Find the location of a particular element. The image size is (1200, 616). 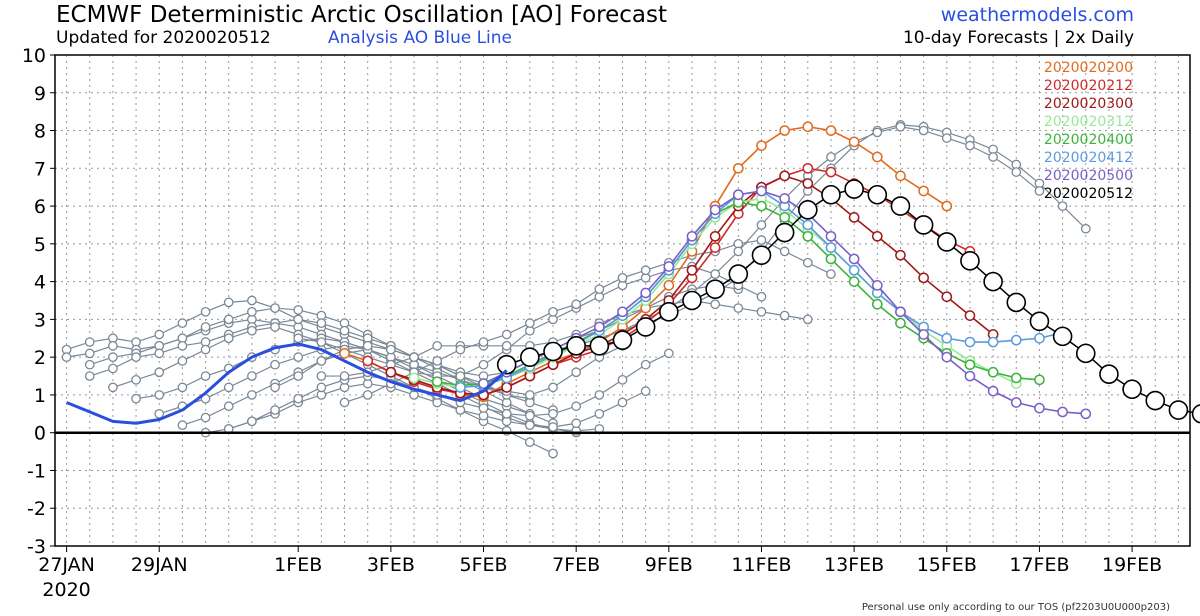

y-tick-label: 7 is located at coordinates (40, 169).